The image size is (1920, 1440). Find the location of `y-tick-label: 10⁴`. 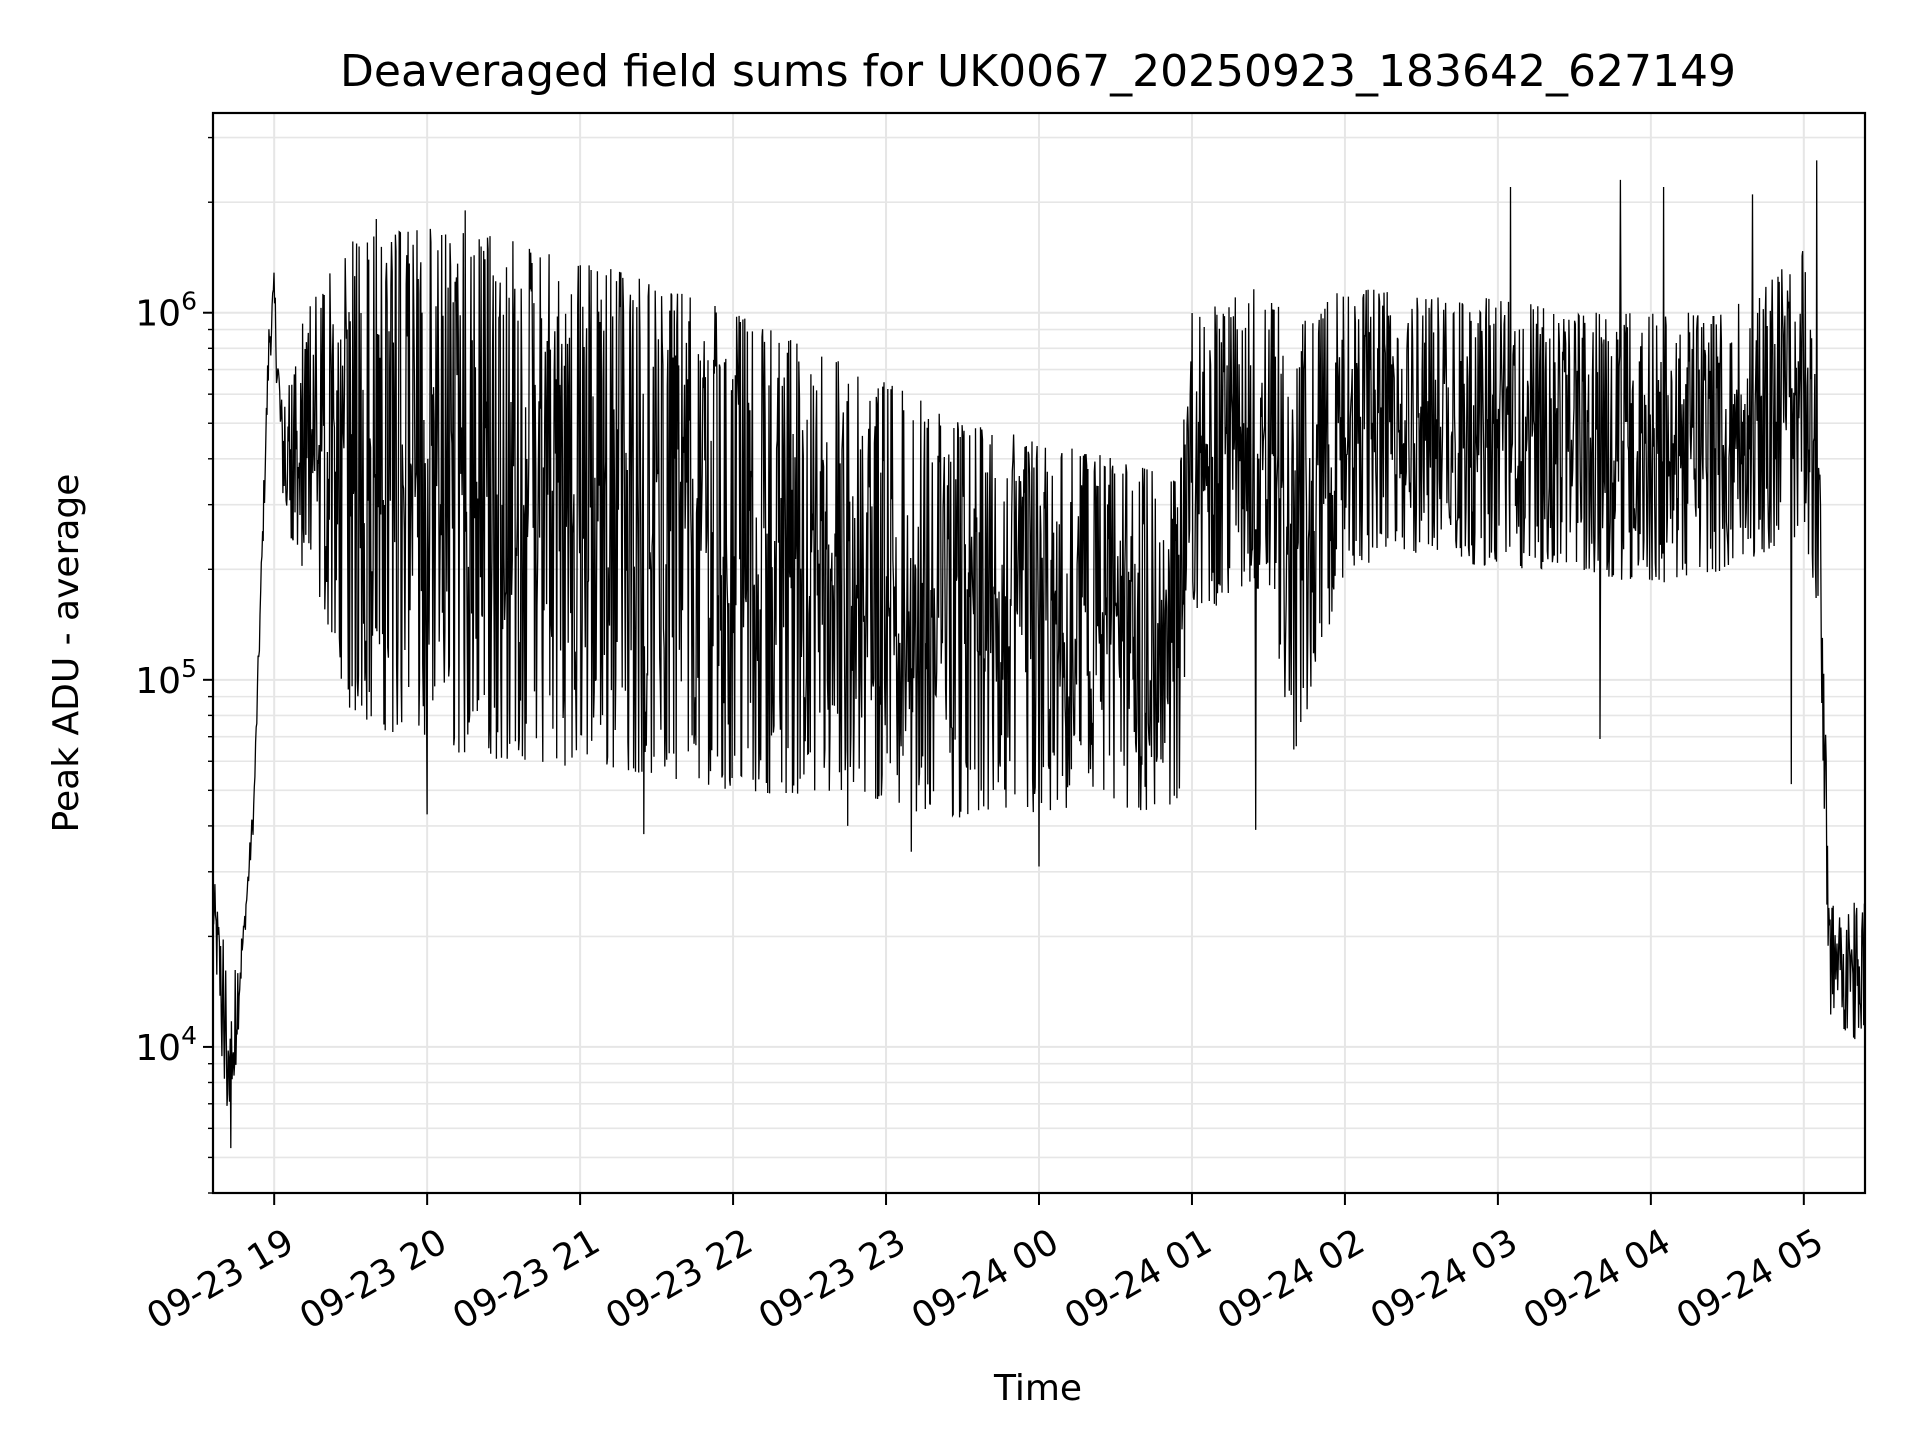

y-tick-label: 10⁴ is located at coordinates (166, 1045).